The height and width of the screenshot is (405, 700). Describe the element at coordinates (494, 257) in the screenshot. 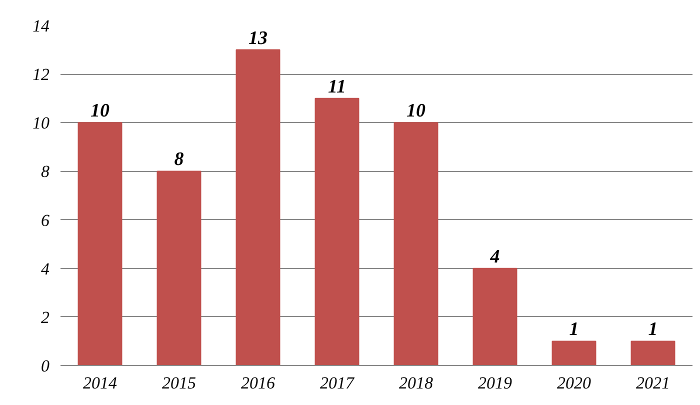

I see `data-label: 4` at that location.